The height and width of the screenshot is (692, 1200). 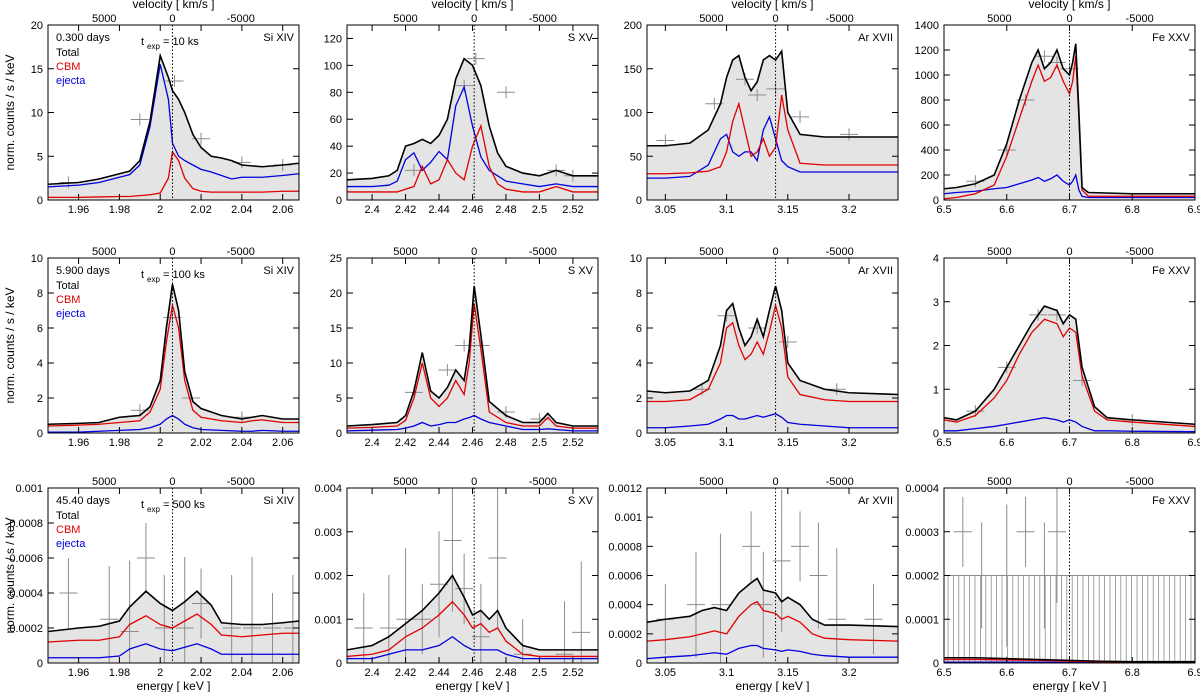 What do you see at coordinates (328, 620) in the screenshot?
I see `y-tick-label: 0.001` at bounding box center [328, 620].